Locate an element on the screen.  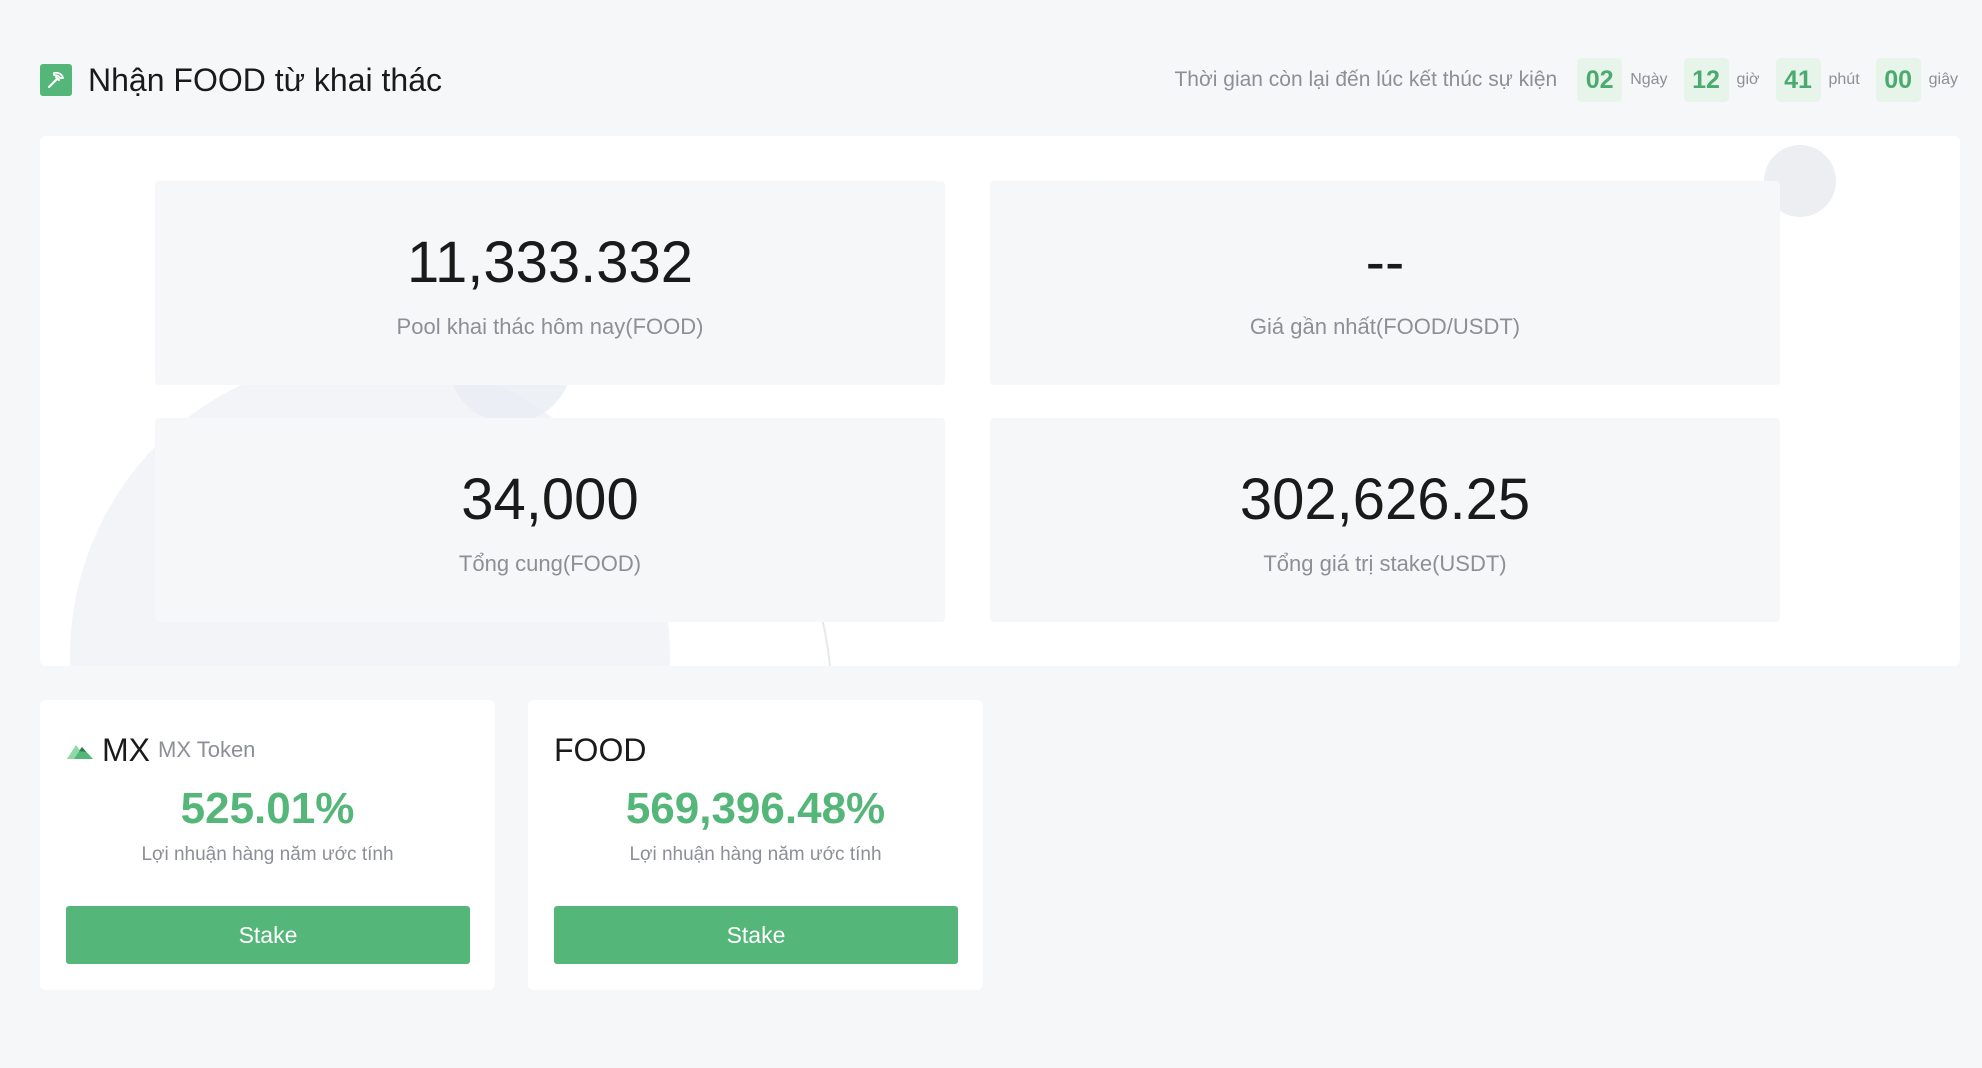
token-header: MX MX Token is located at coordinates (160, 750).